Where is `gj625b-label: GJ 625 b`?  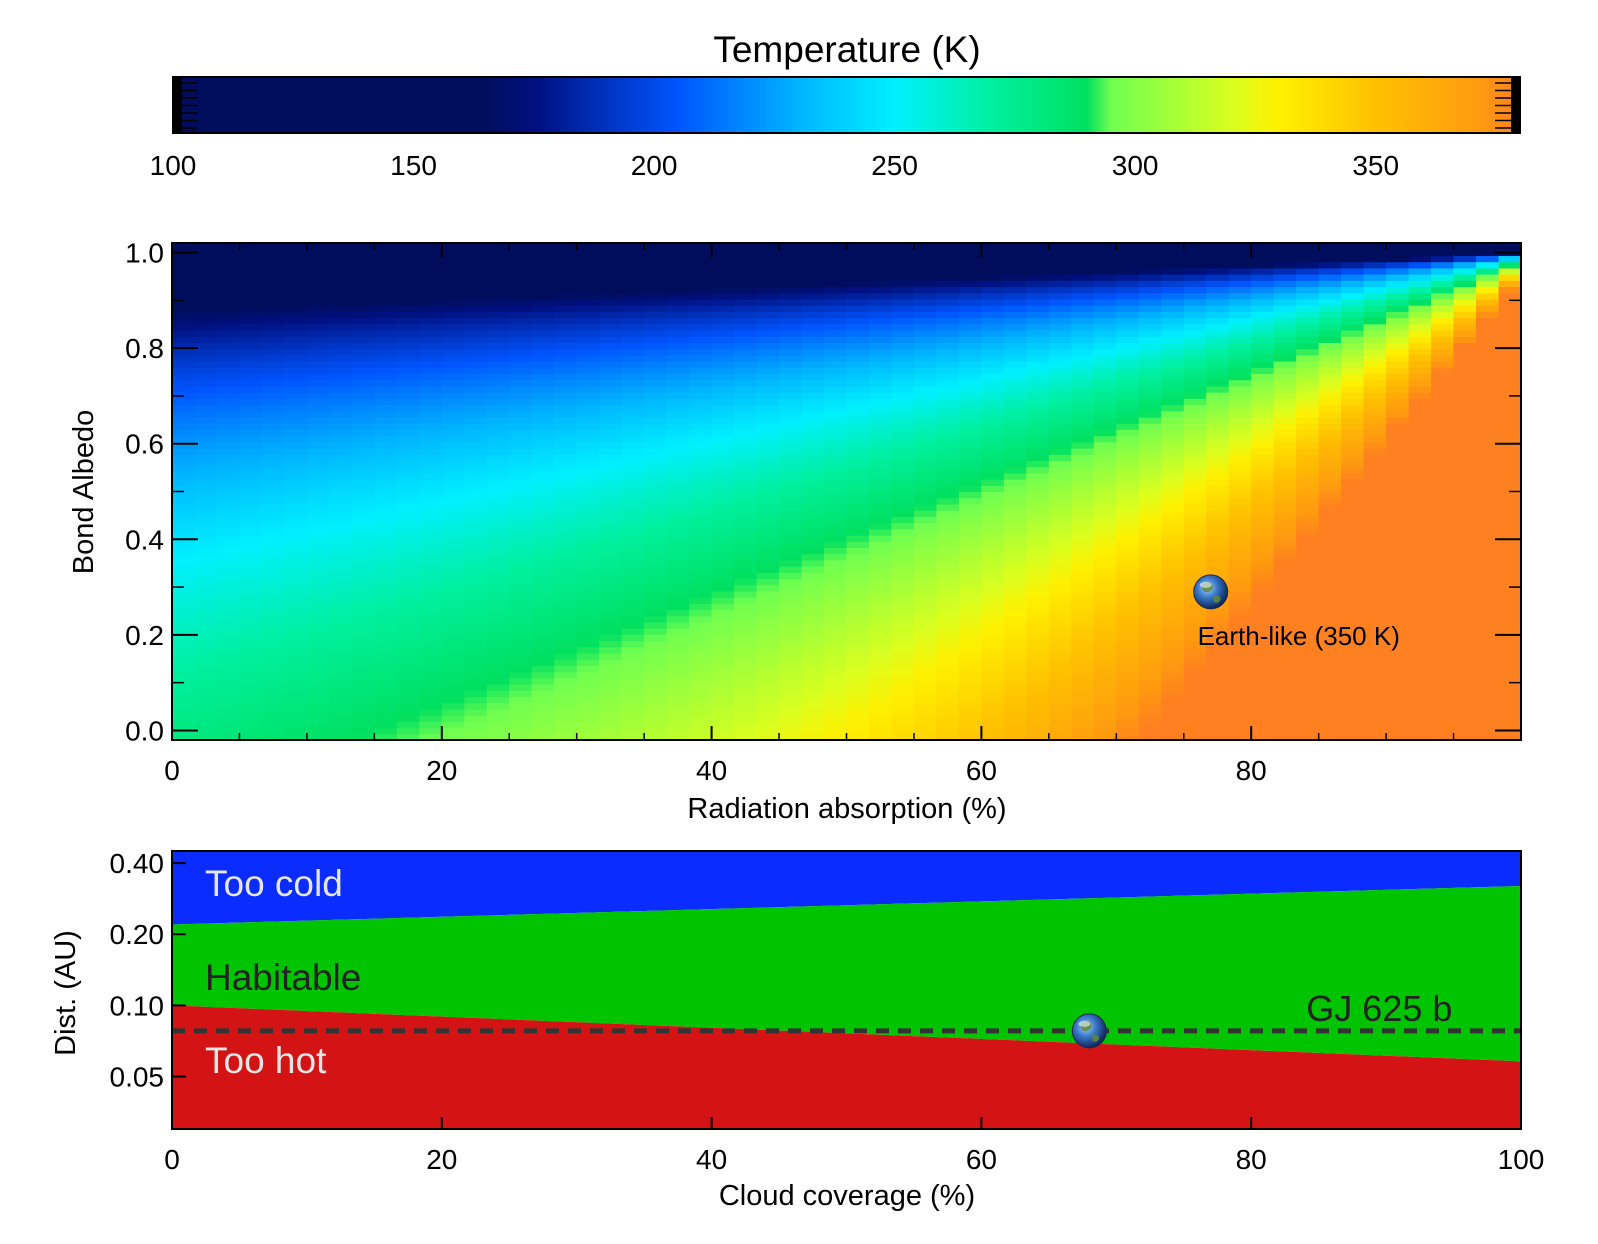 gj625b-label: GJ 625 b is located at coordinates (1379, 1008).